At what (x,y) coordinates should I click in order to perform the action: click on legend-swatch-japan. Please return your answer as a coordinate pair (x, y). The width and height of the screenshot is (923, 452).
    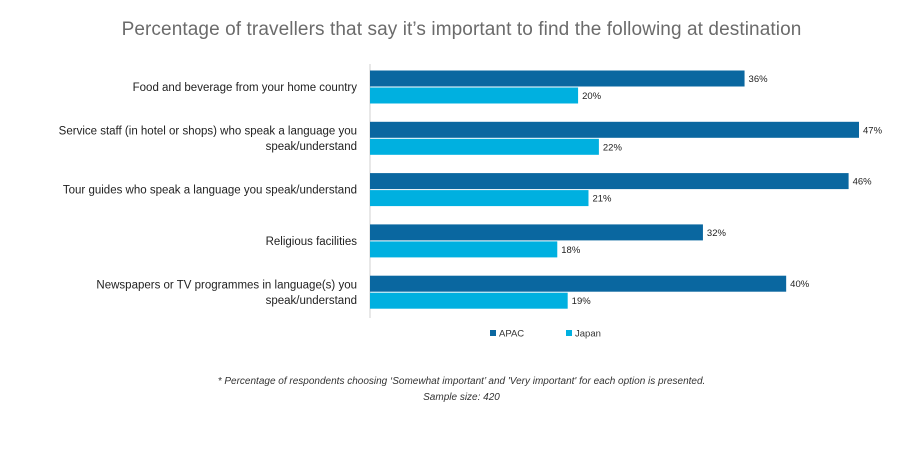
    Looking at the image, I should click on (569, 333).